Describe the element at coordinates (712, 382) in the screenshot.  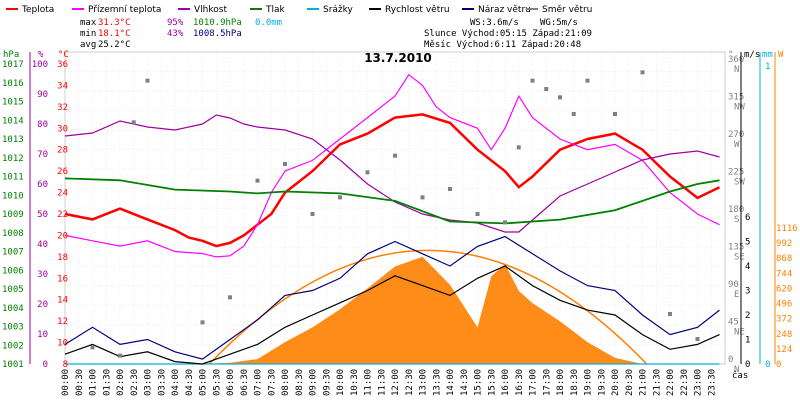
I see `x-tick-47: 23:30` at that location.